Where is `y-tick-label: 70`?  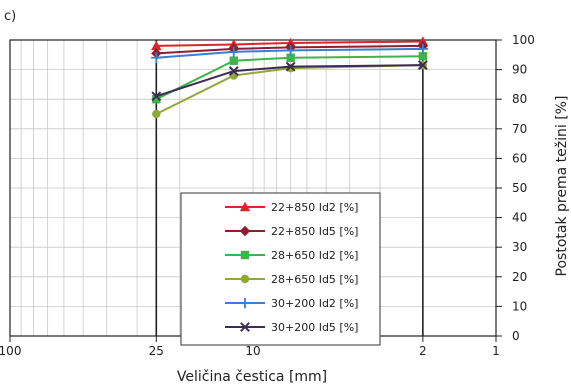 y-tick-label: 70 is located at coordinates (519, 129).